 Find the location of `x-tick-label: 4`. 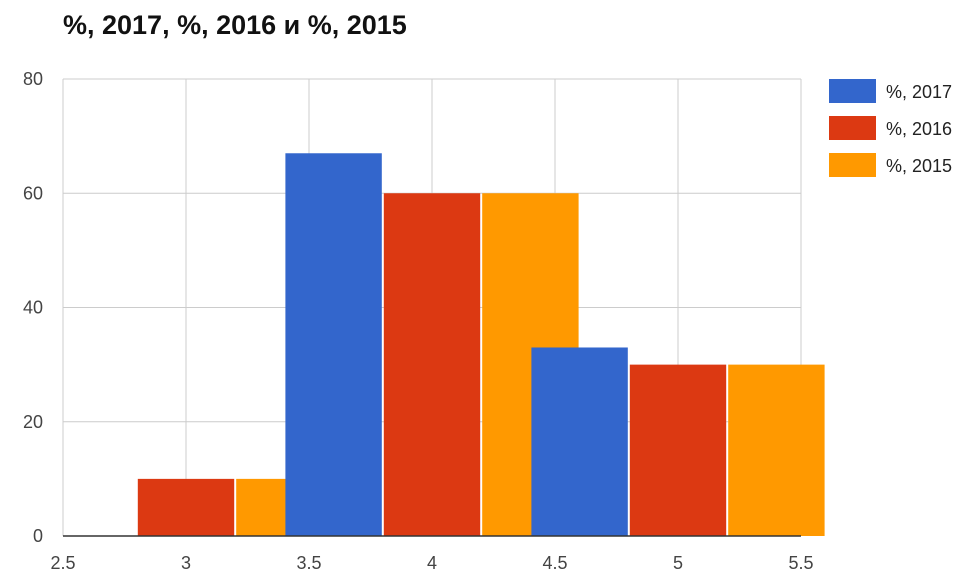

x-tick-label: 4 is located at coordinates (432, 563).